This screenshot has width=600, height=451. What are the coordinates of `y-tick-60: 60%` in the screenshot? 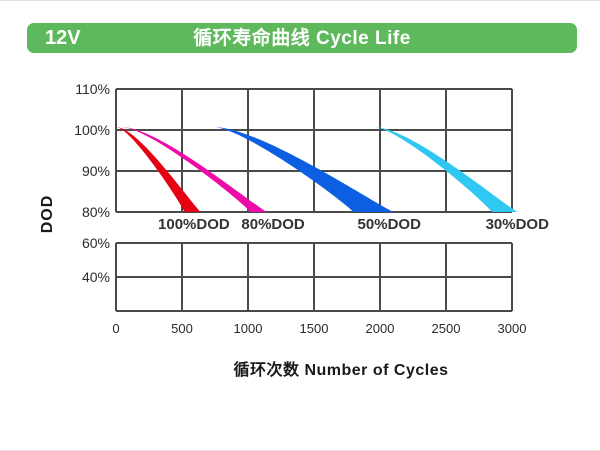 It's located at (95, 243).